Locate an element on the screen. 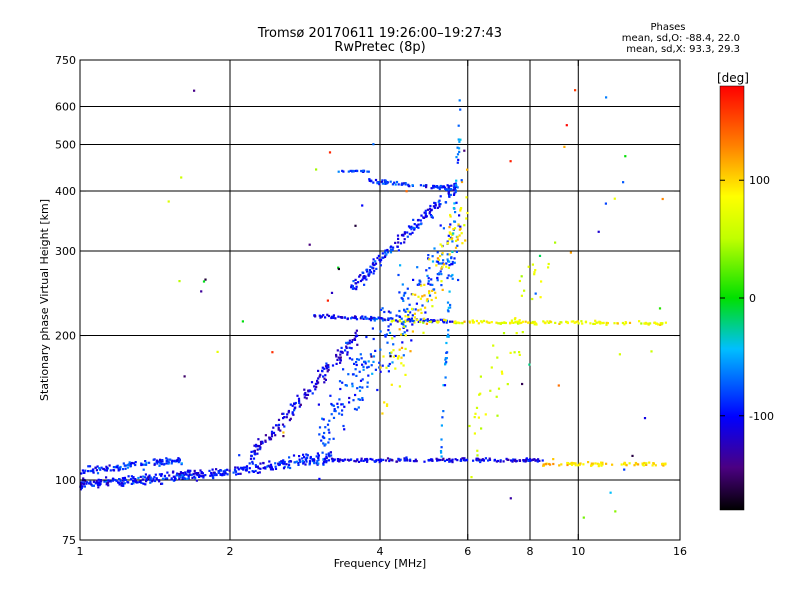 The width and height of the screenshot is (800, 600). y-tick-label: 500 is located at coordinates (65, 145).